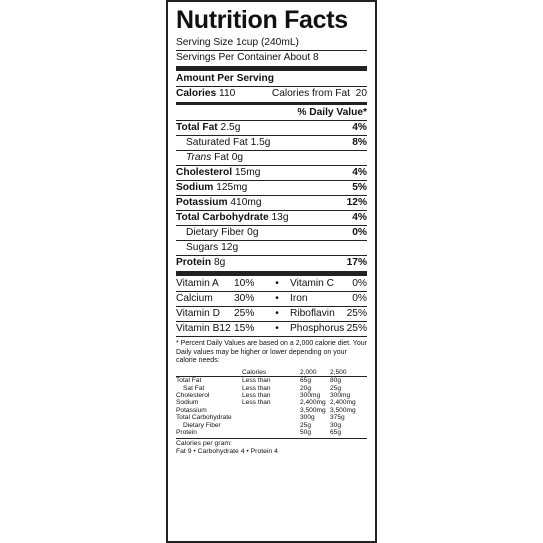  I want to click on calories-row: Calories 110 Calories from Fat 20, so click(271, 92).